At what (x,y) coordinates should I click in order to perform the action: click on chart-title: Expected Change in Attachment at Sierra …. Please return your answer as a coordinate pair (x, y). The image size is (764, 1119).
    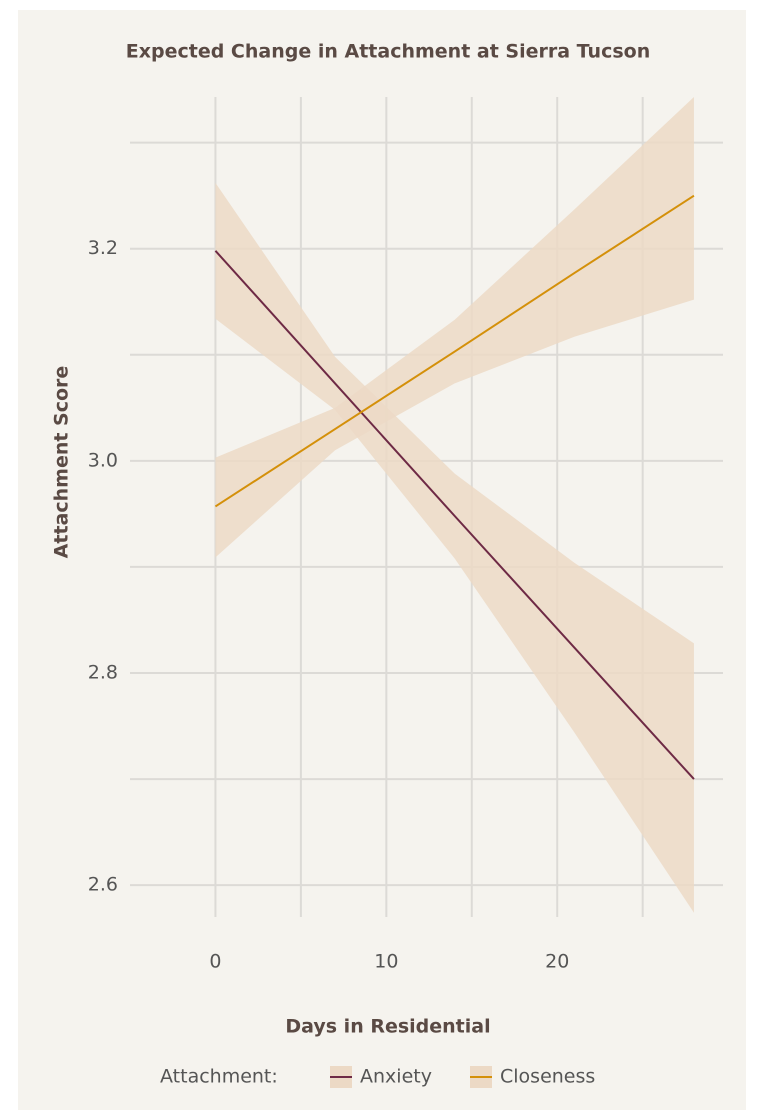
    Looking at the image, I should click on (388, 52).